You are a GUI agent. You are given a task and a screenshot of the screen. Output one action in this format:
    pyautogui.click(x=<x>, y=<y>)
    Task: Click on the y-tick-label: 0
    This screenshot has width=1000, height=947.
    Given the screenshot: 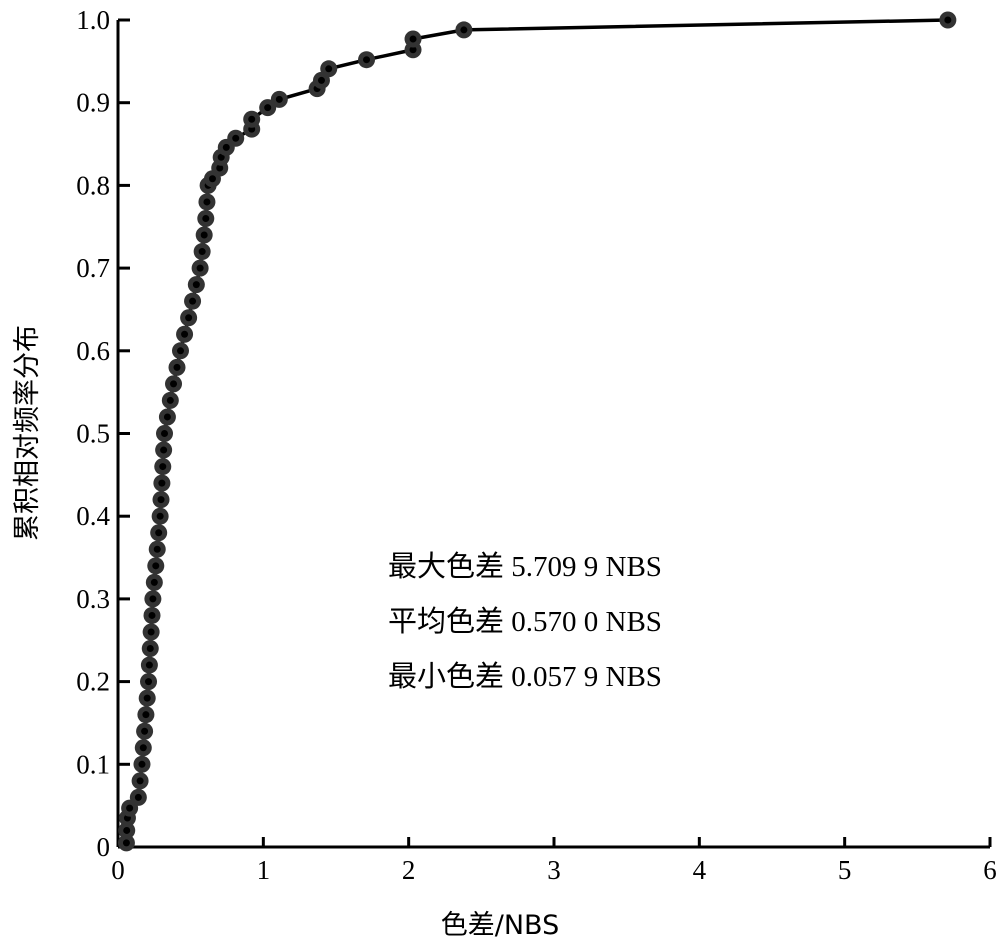 What is the action you would take?
    pyautogui.click(x=104, y=847)
    